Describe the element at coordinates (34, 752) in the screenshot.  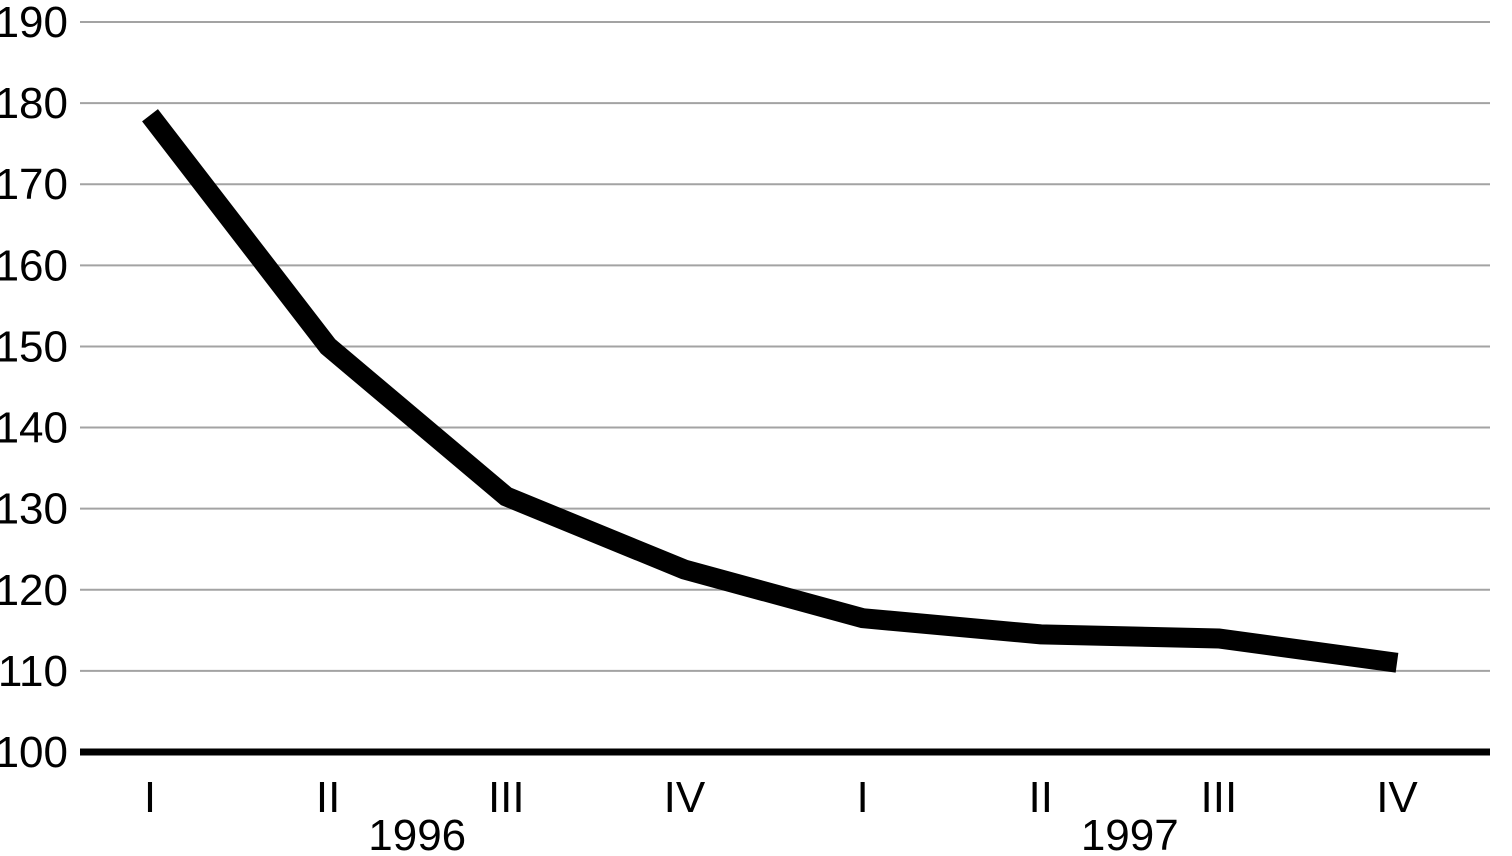
I see `y-tick-label: 100` at that location.